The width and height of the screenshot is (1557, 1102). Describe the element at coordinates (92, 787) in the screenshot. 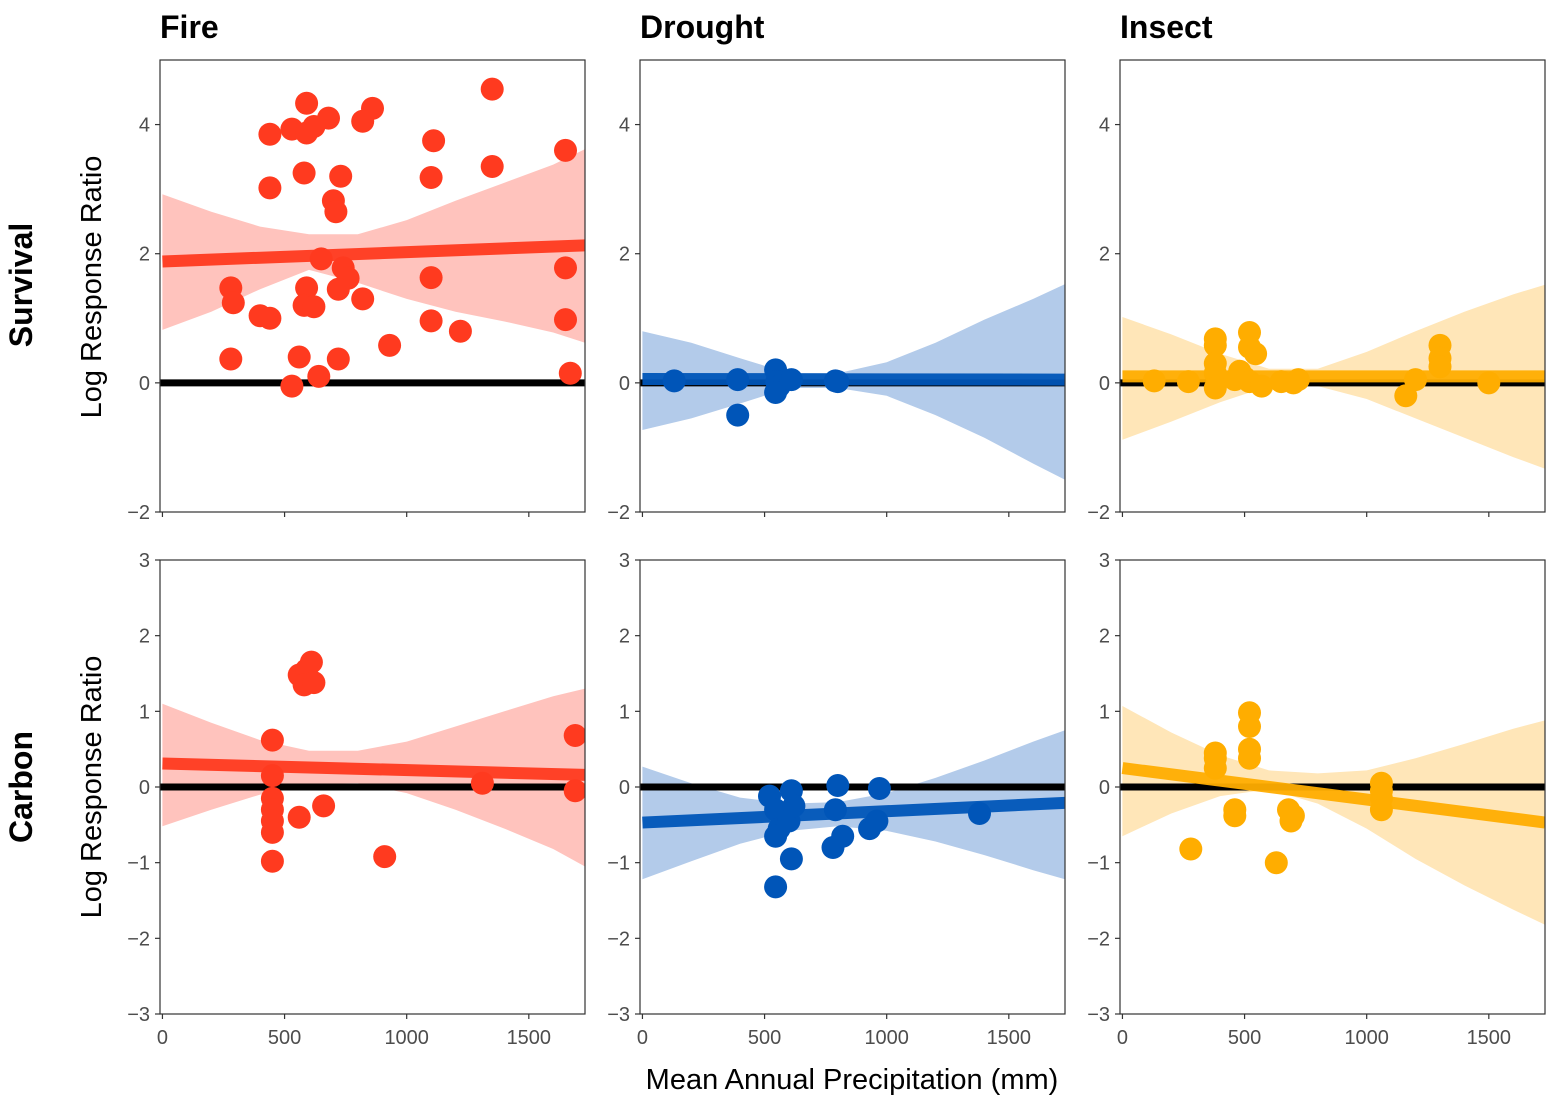

I see `y-axis-title-carbon: Log Response Ratio` at that location.